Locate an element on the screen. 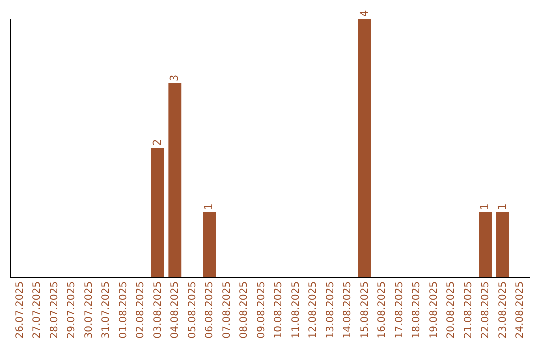 The width and height of the screenshot is (540, 340). x-tick-label: 21.08.2025 is located at coordinates (468, 310).